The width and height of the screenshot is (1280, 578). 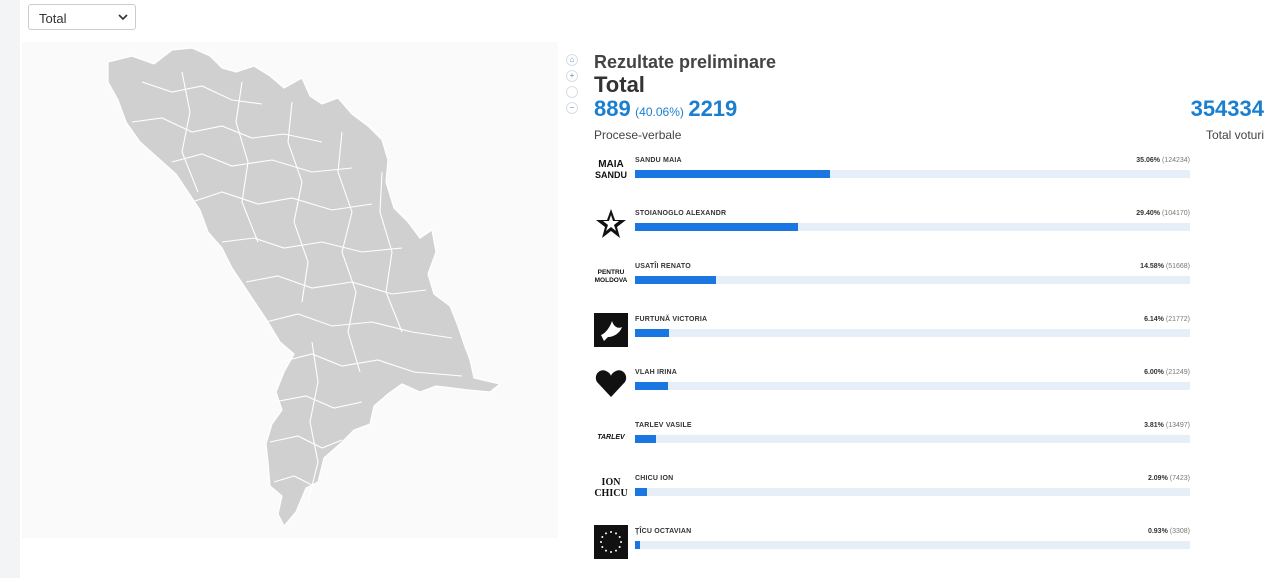 What do you see at coordinates (685, 62) in the screenshot?
I see `results-heading: Rezultate preliminare` at bounding box center [685, 62].